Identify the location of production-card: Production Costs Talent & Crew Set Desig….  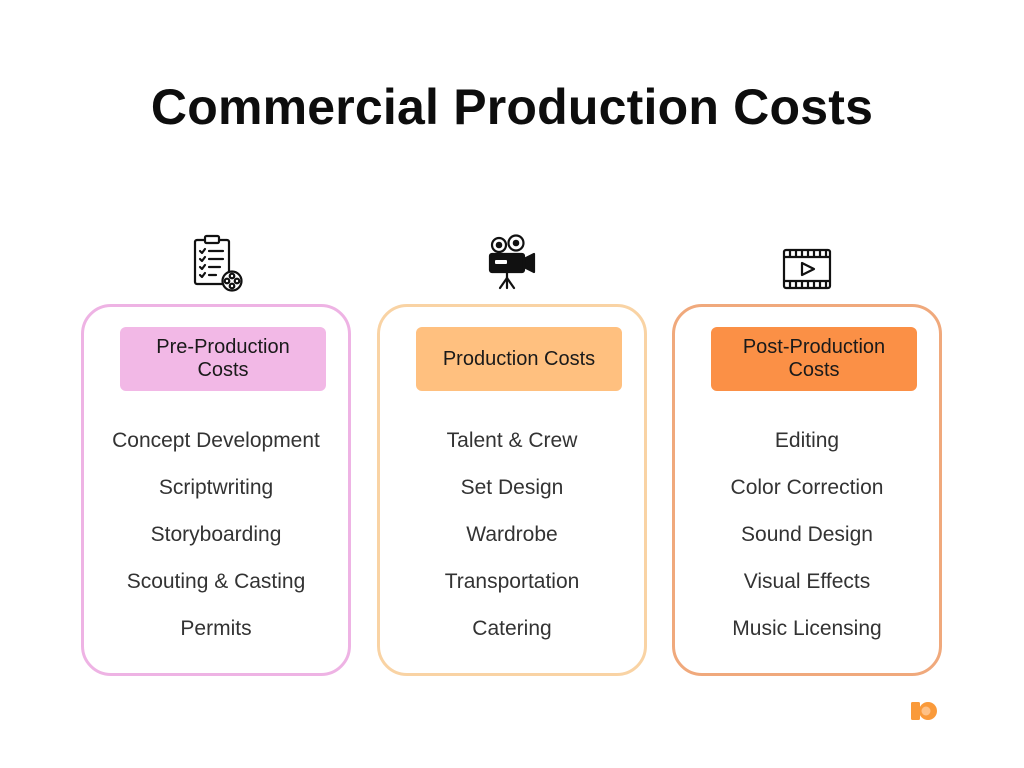
(512, 490).